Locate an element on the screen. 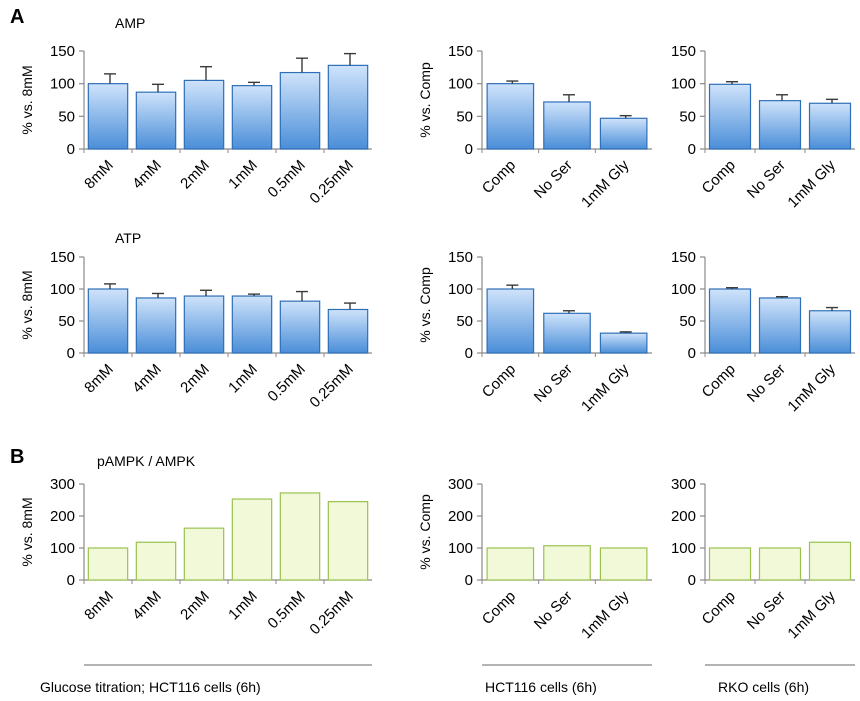 The height and width of the screenshot is (701, 860). chart-title: AMP is located at coordinates (130, 23).